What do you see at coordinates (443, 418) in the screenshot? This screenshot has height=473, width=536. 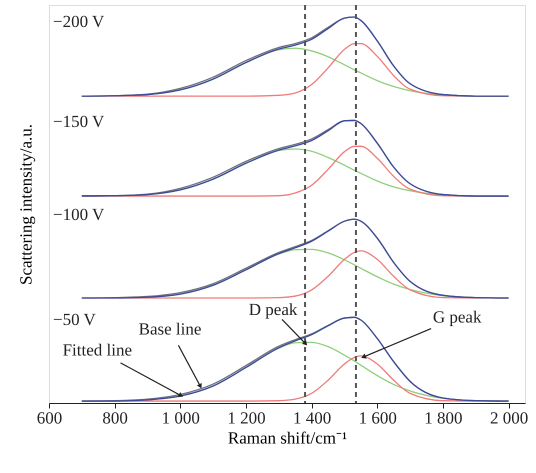 I see `x-tick-label: 1 800` at bounding box center [443, 418].